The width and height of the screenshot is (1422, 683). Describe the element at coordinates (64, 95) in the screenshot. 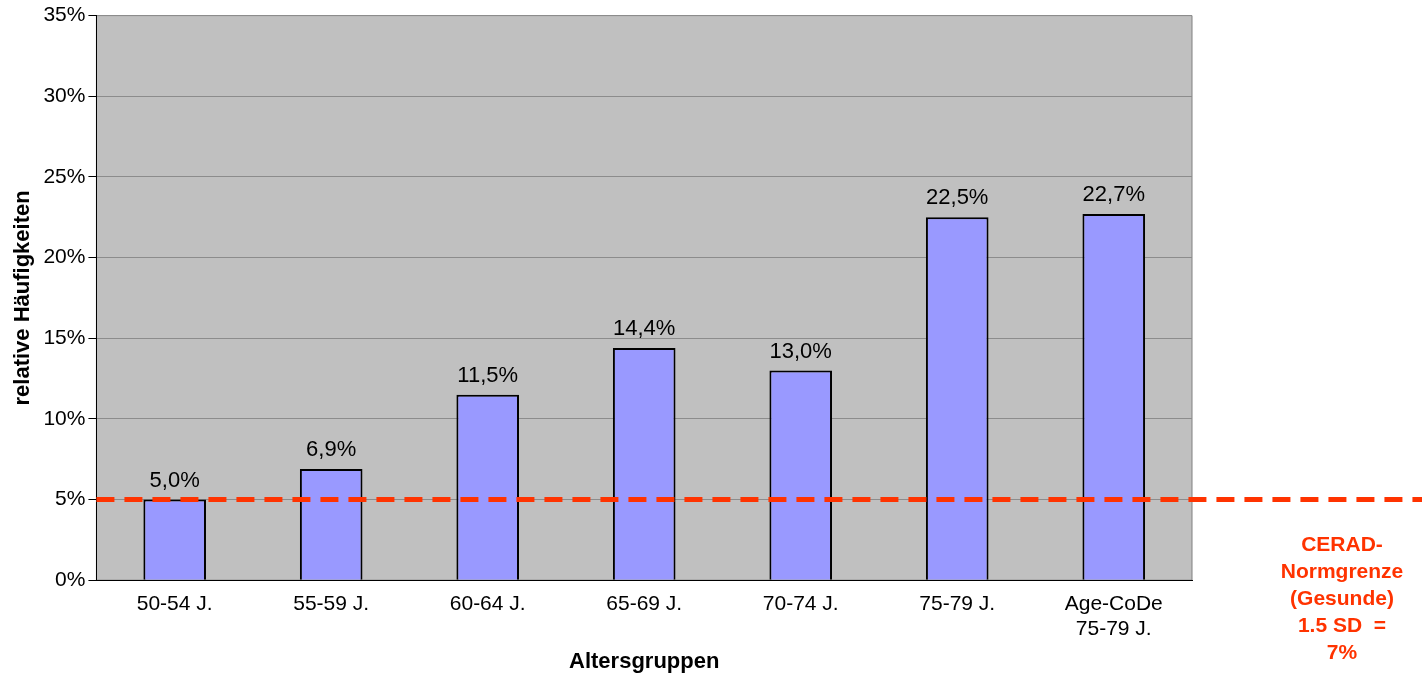

I see `y-tick-label: 30%` at that location.